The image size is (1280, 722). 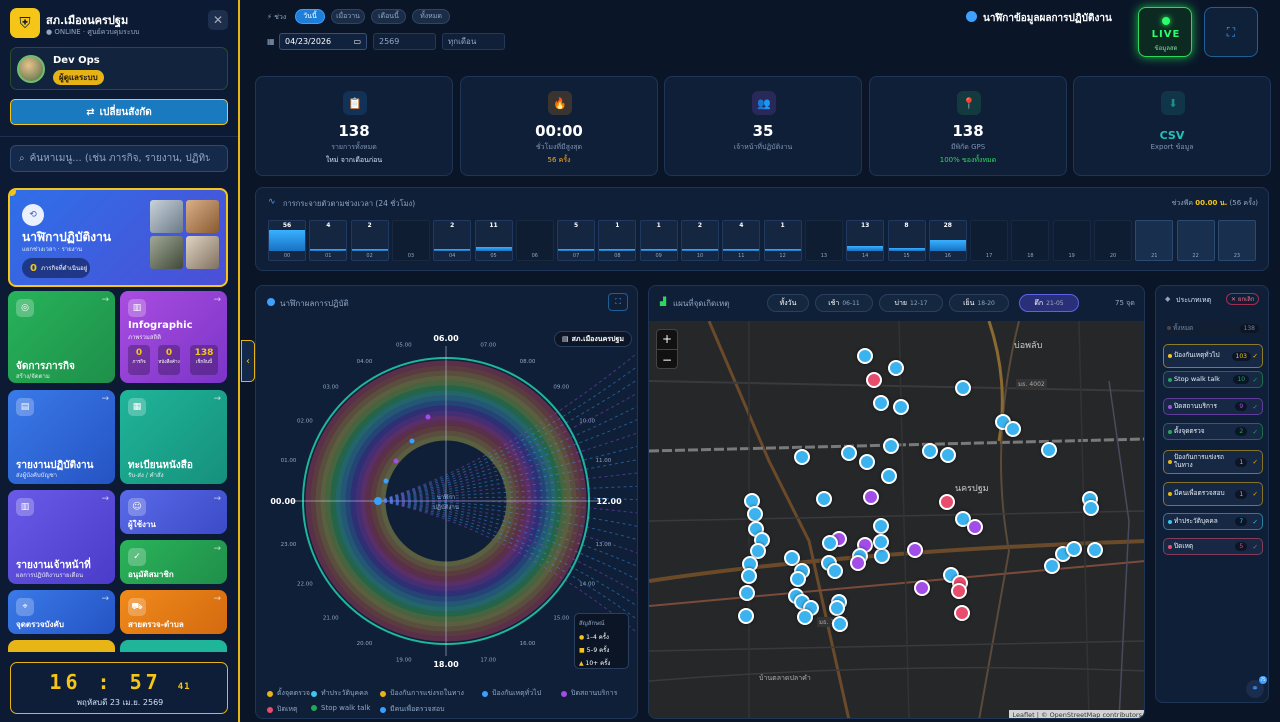 I want to click on hour-bar: 1 08, so click(x=617, y=240).